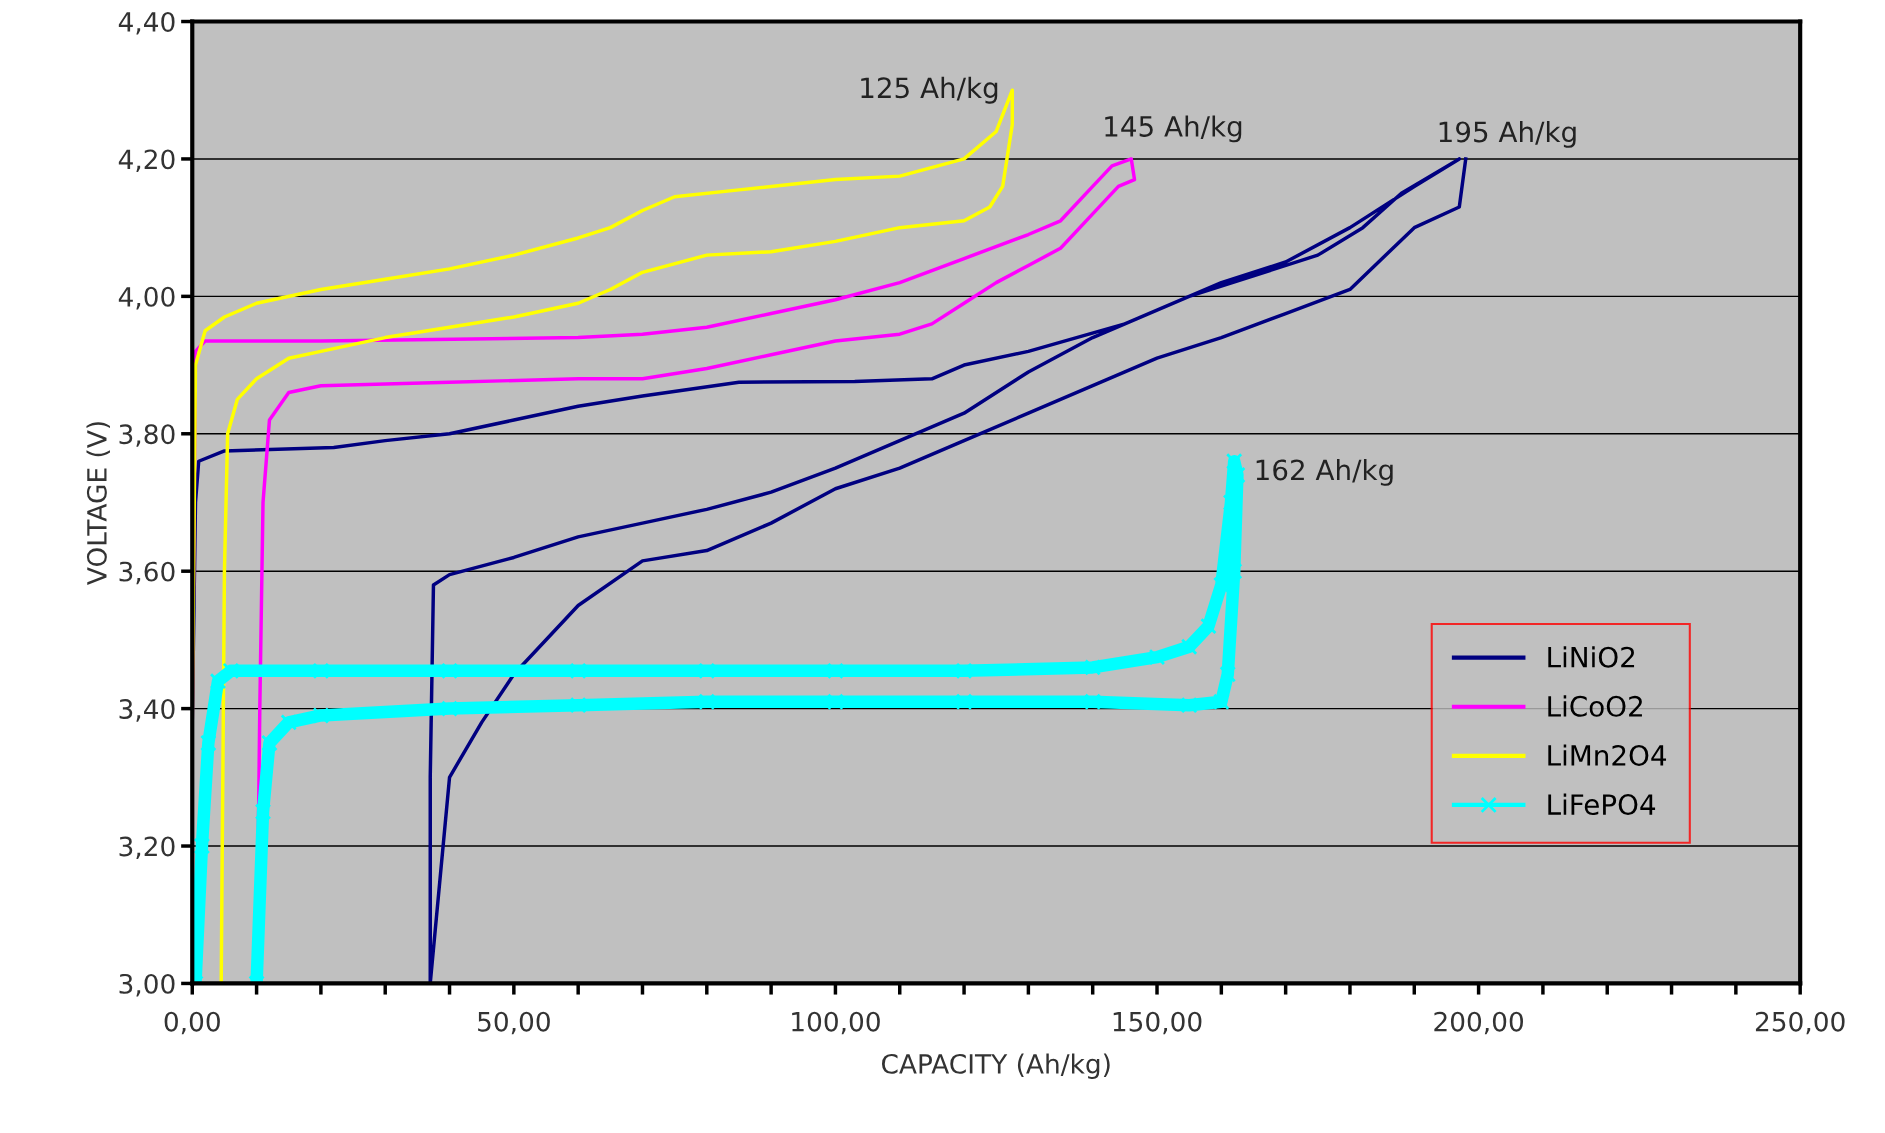 The height and width of the screenshot is (1133, 1885). I want to click on legend-label: LiCoO2, so click(1595, 706).